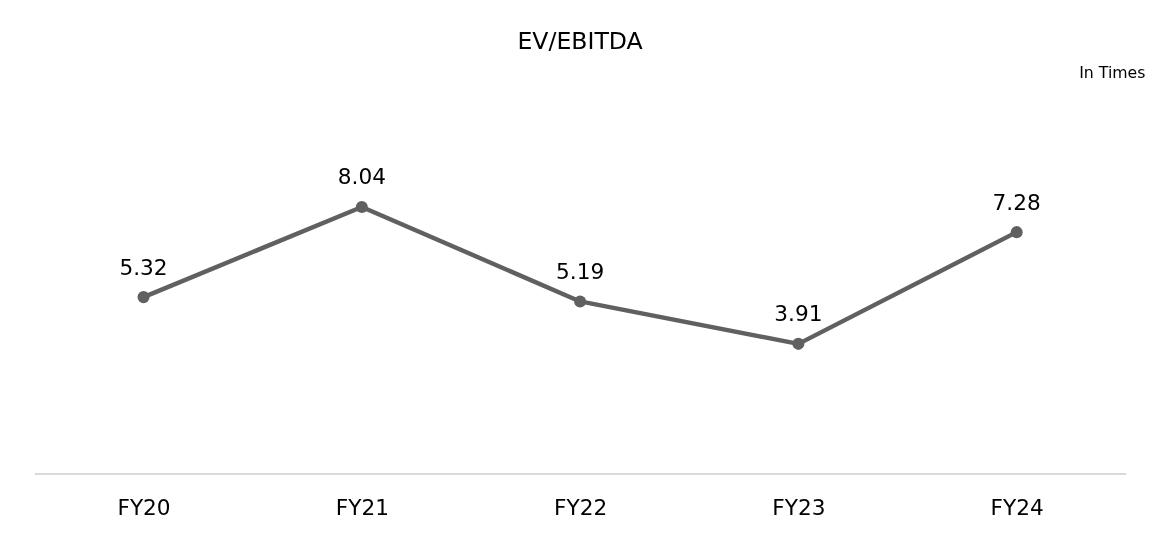 The image size is (1173, 538). I want to click on data-label: 8.04, so click(361, 177).